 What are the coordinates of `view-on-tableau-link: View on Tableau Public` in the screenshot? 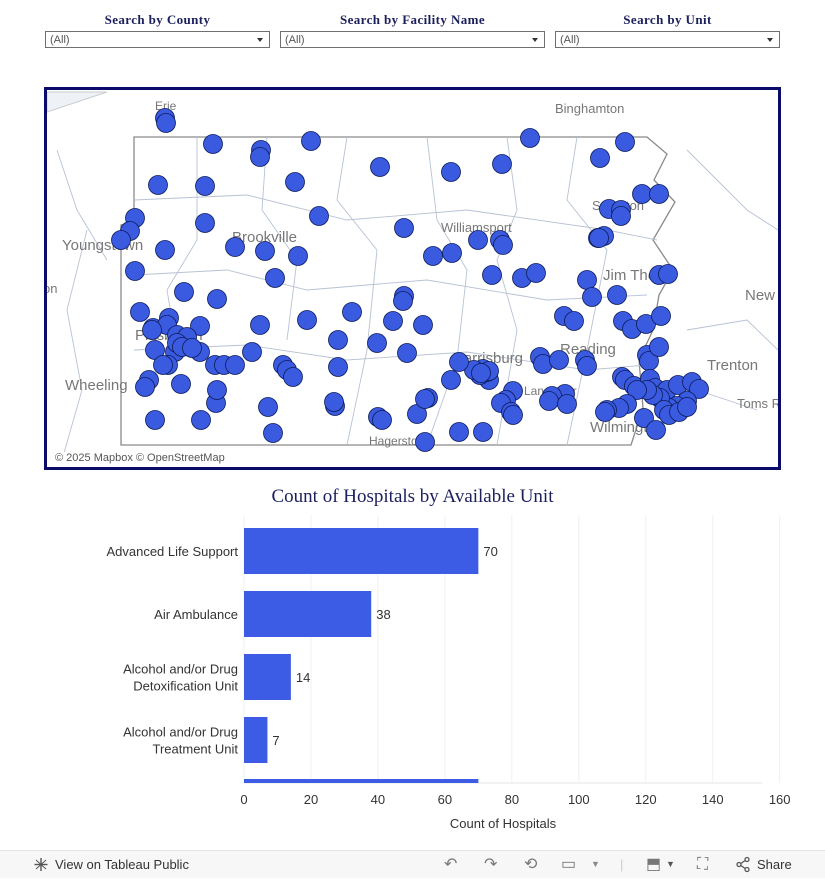 It's located at (122, 864).